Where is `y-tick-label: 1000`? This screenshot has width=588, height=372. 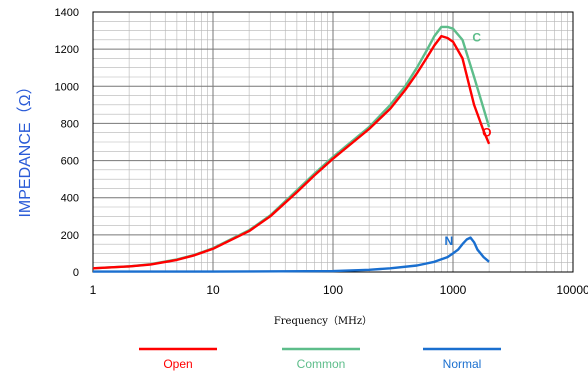
y-tick-label: 1000 is located at coordinates (67, 87).